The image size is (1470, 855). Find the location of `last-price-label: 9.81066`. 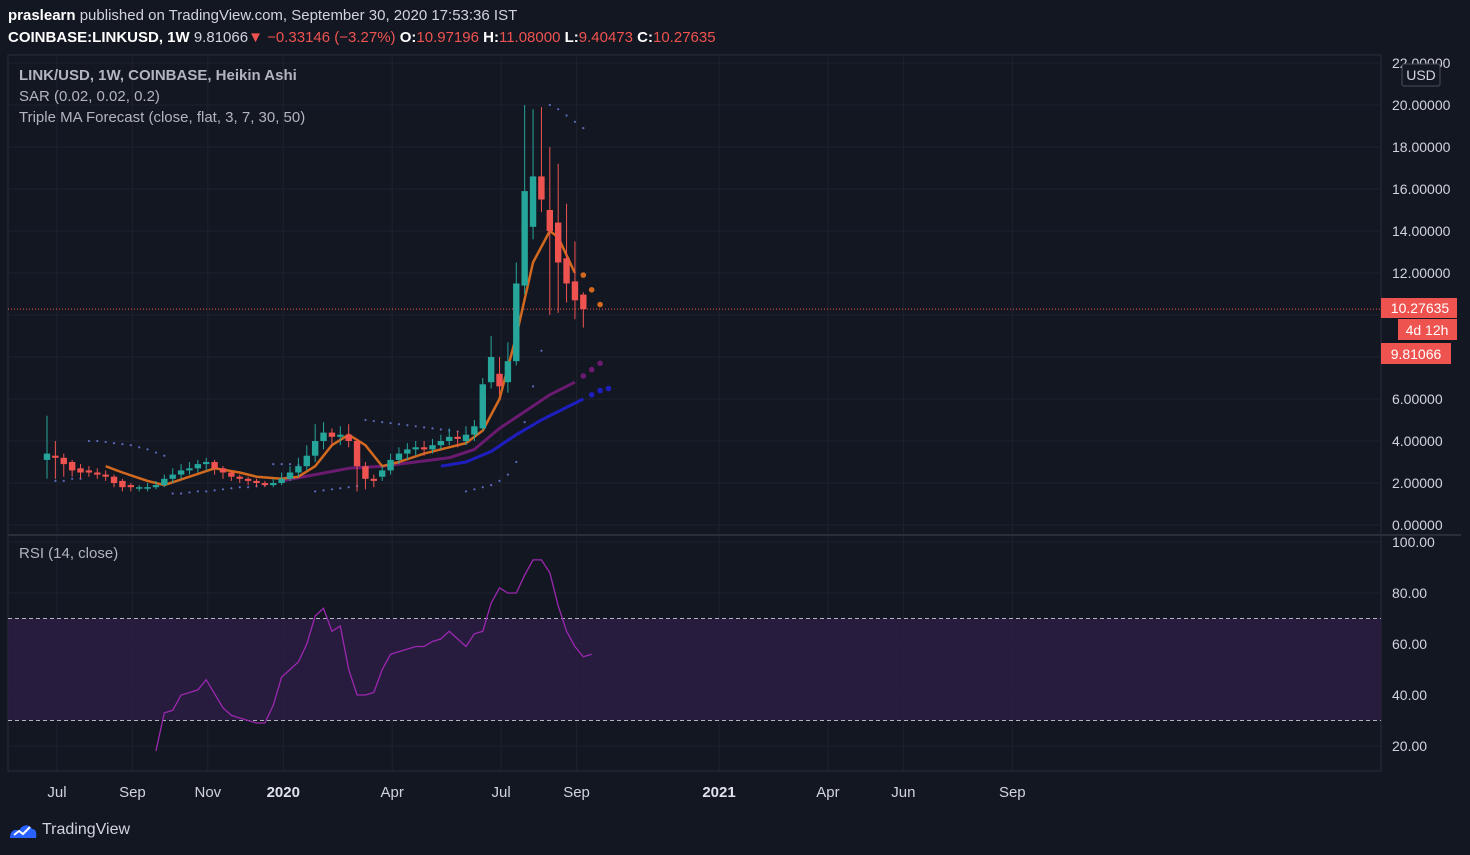

last-price-label: 9.81066 is located at coordinates (1416, 354).